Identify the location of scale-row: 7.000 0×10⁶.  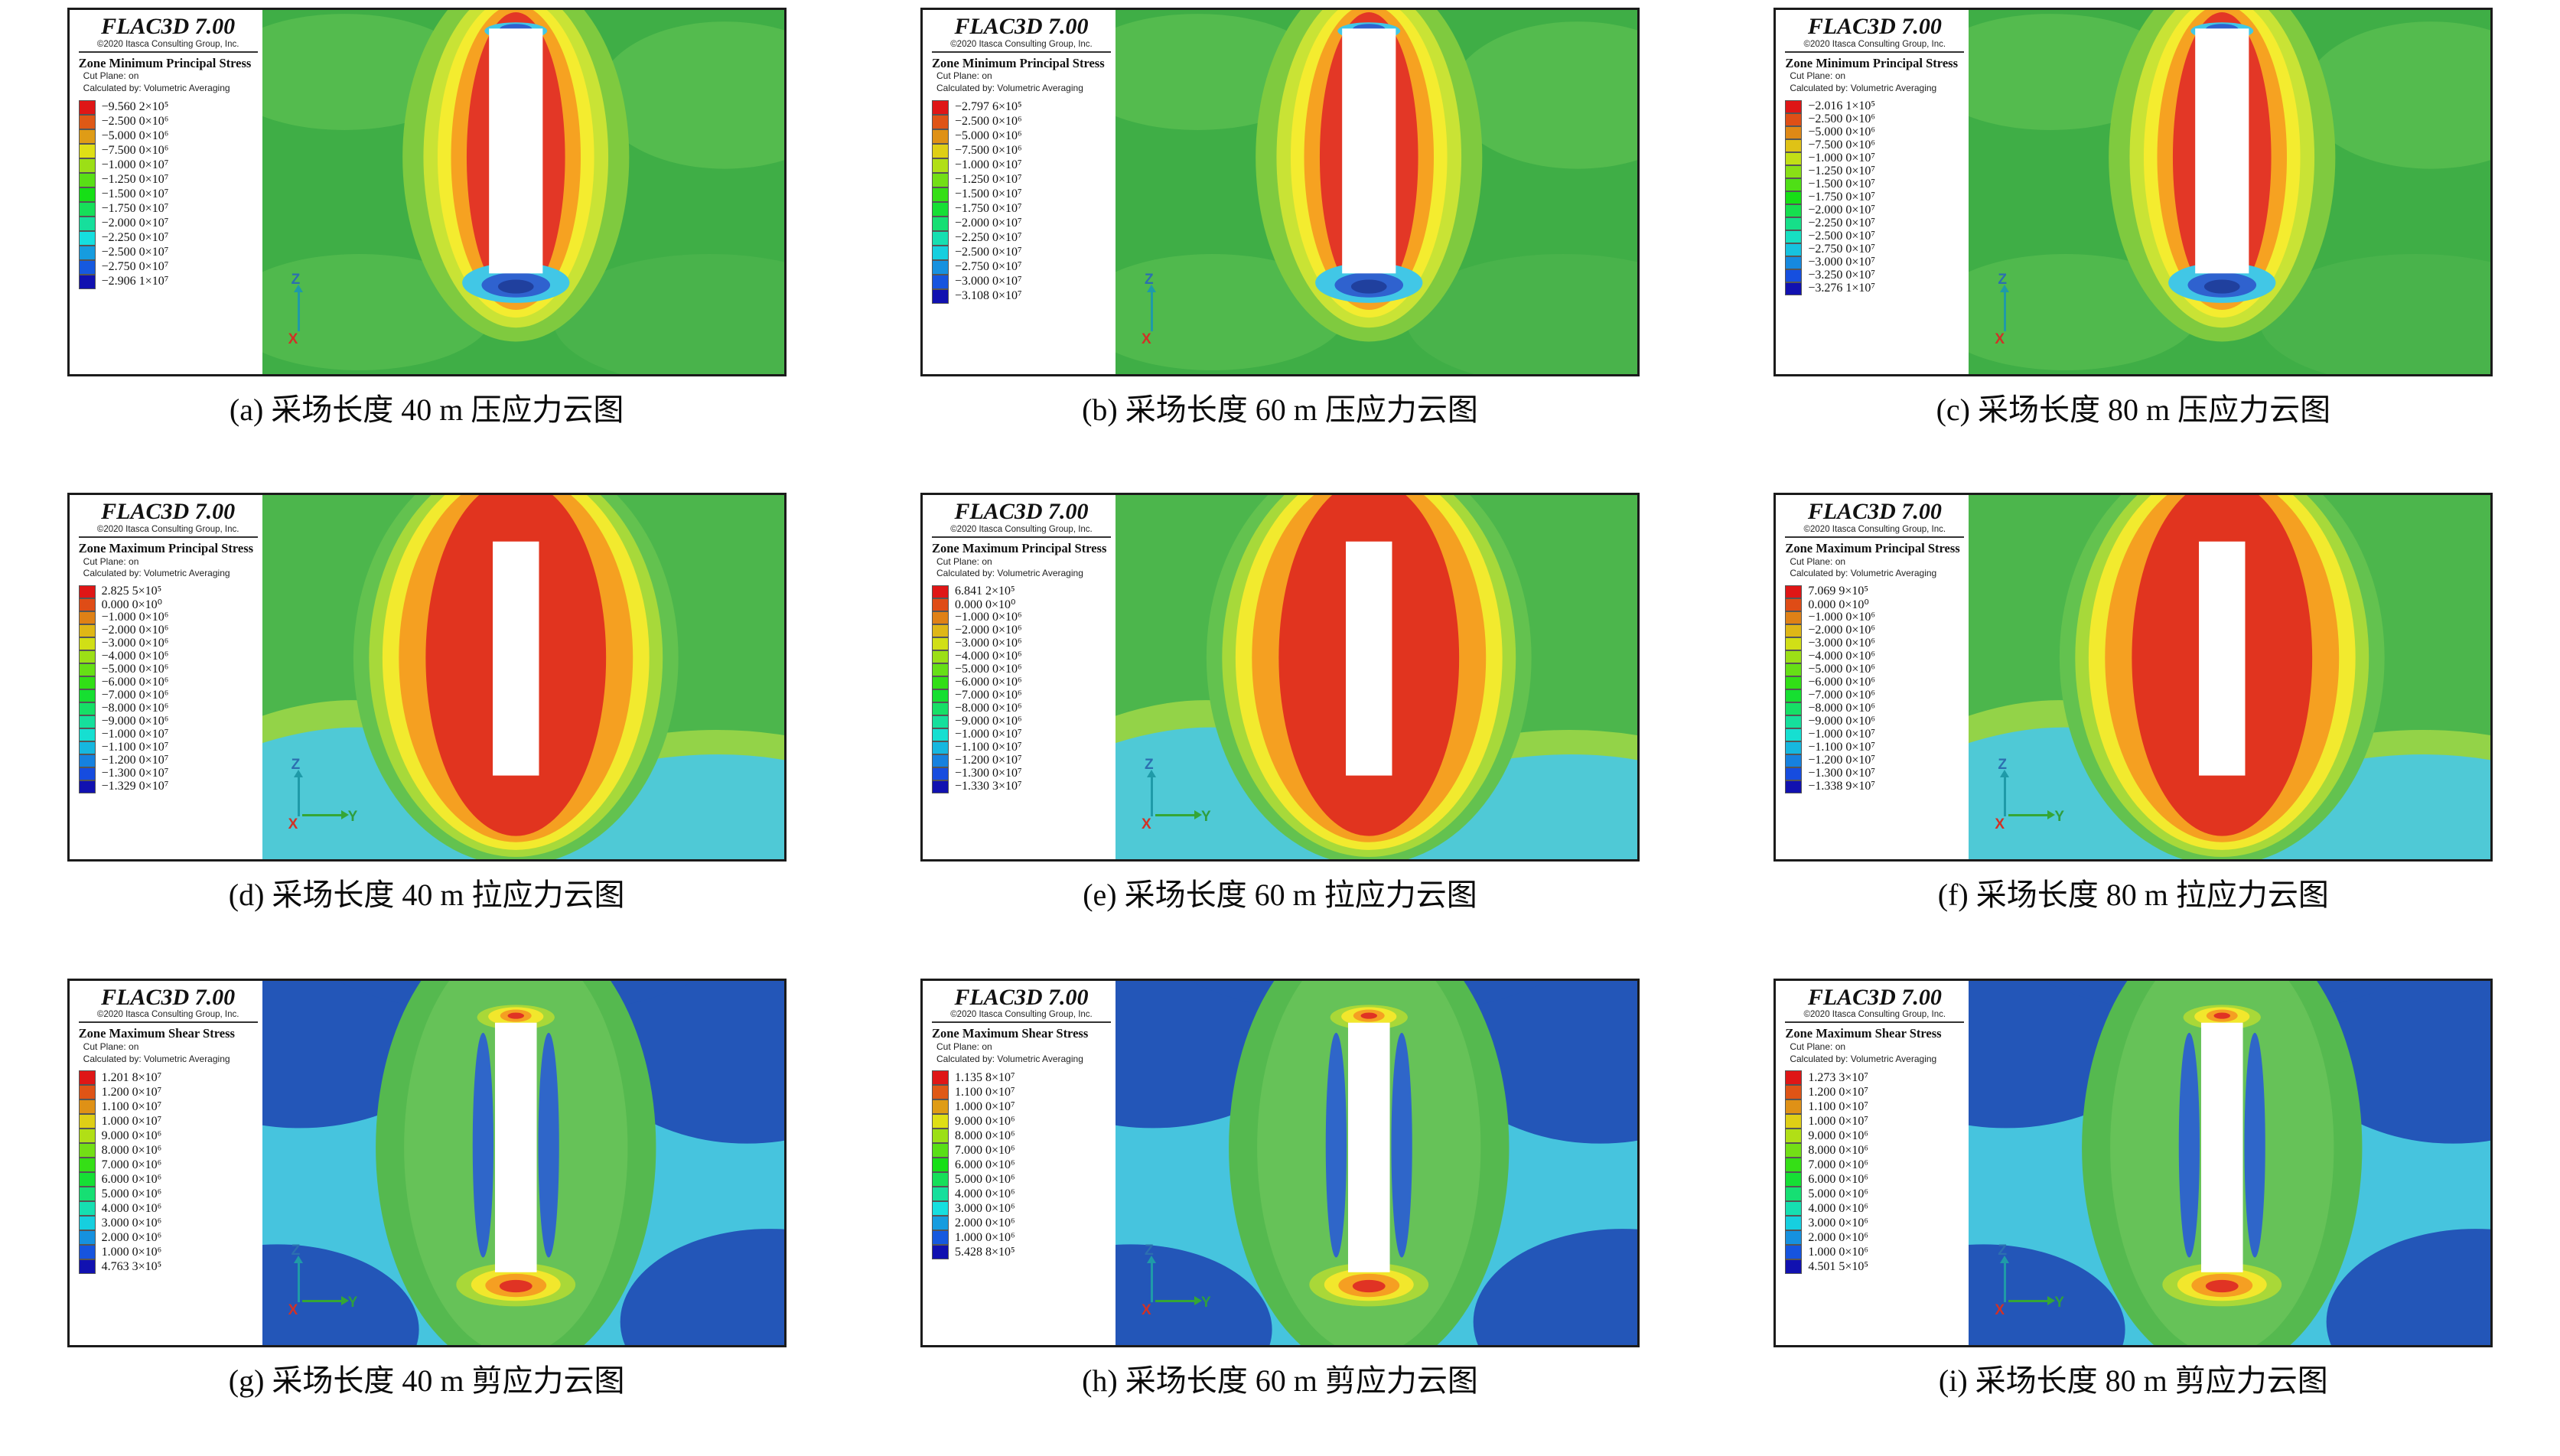
(1875, 1165).